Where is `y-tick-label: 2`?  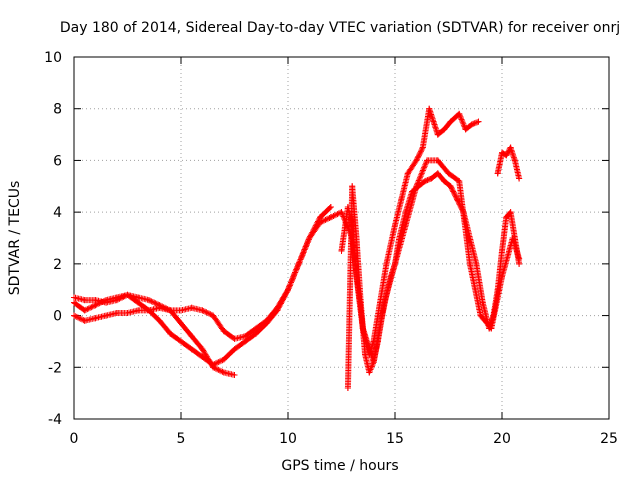 y-tick-label: 2 is located at coordinates (57, 265).